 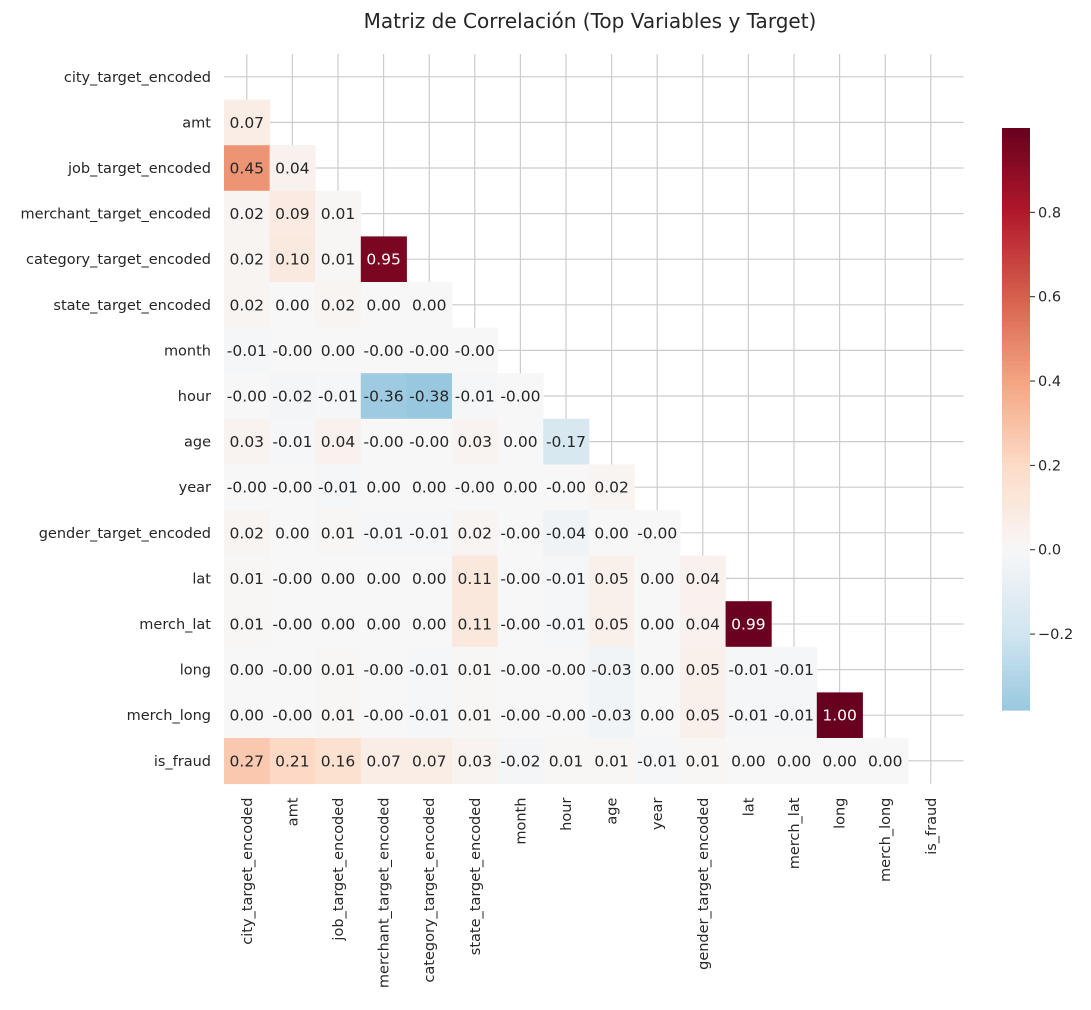 What do you see at coordinates (429, 761) in the screenshot?
I see `cell-value-label: 0.07` at bounding box center [429, 761].